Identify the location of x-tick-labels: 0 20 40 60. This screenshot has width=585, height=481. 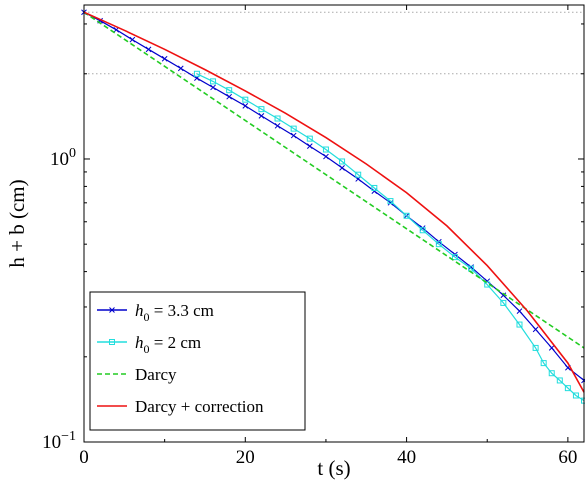
(328, 457).